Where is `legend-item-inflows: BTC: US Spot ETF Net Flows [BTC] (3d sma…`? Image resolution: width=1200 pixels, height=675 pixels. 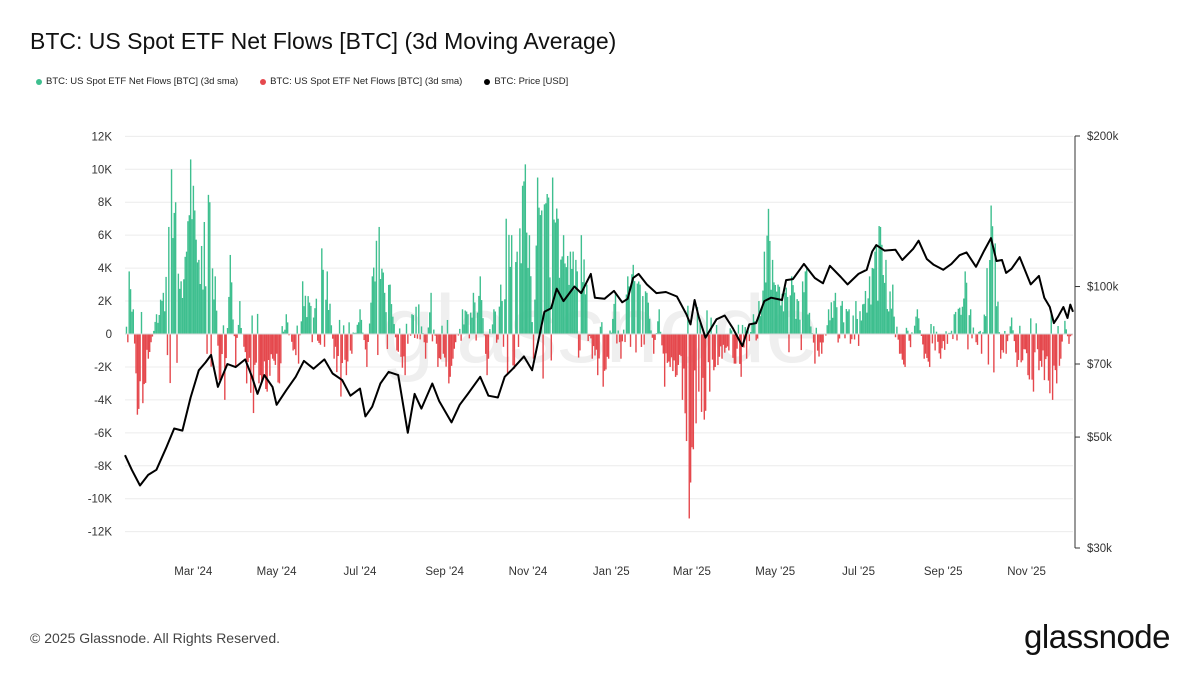 legend-item-inflows: BTC: US Spot ETF Net Flows [BTC] (3d sma… is located at coordinates (137, 81).